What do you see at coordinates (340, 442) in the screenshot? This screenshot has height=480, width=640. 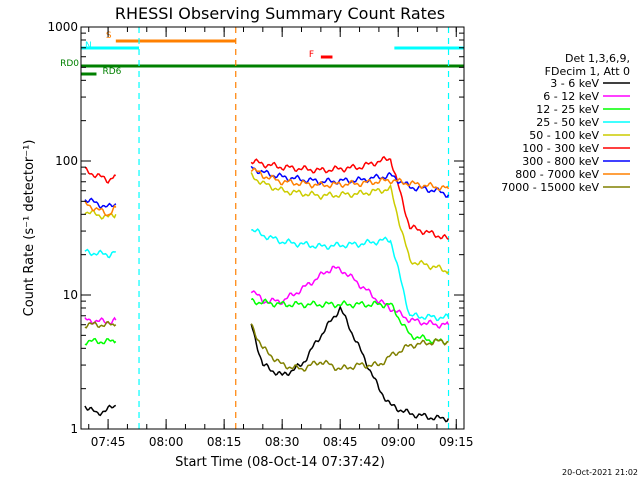 I see `x-tick-label: 08:45` at bounding box center [340, 442].